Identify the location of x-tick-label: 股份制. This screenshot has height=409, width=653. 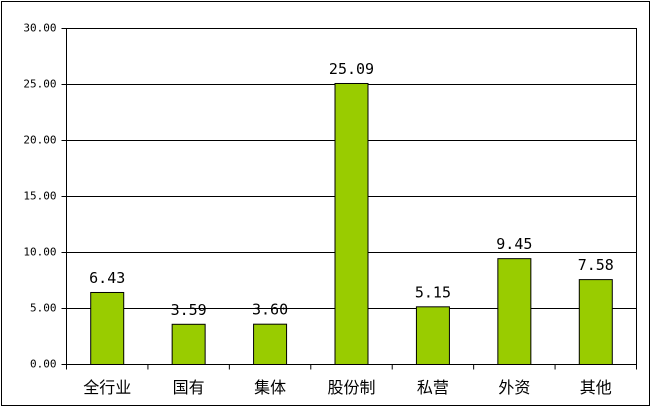
(351, 387).